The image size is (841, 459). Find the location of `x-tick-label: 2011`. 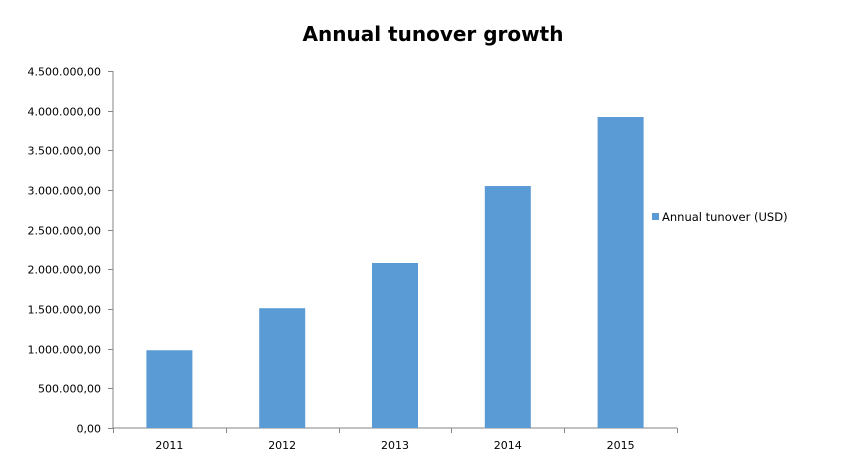

x-tick-label: 2011 is located at coordinates (169, 445).